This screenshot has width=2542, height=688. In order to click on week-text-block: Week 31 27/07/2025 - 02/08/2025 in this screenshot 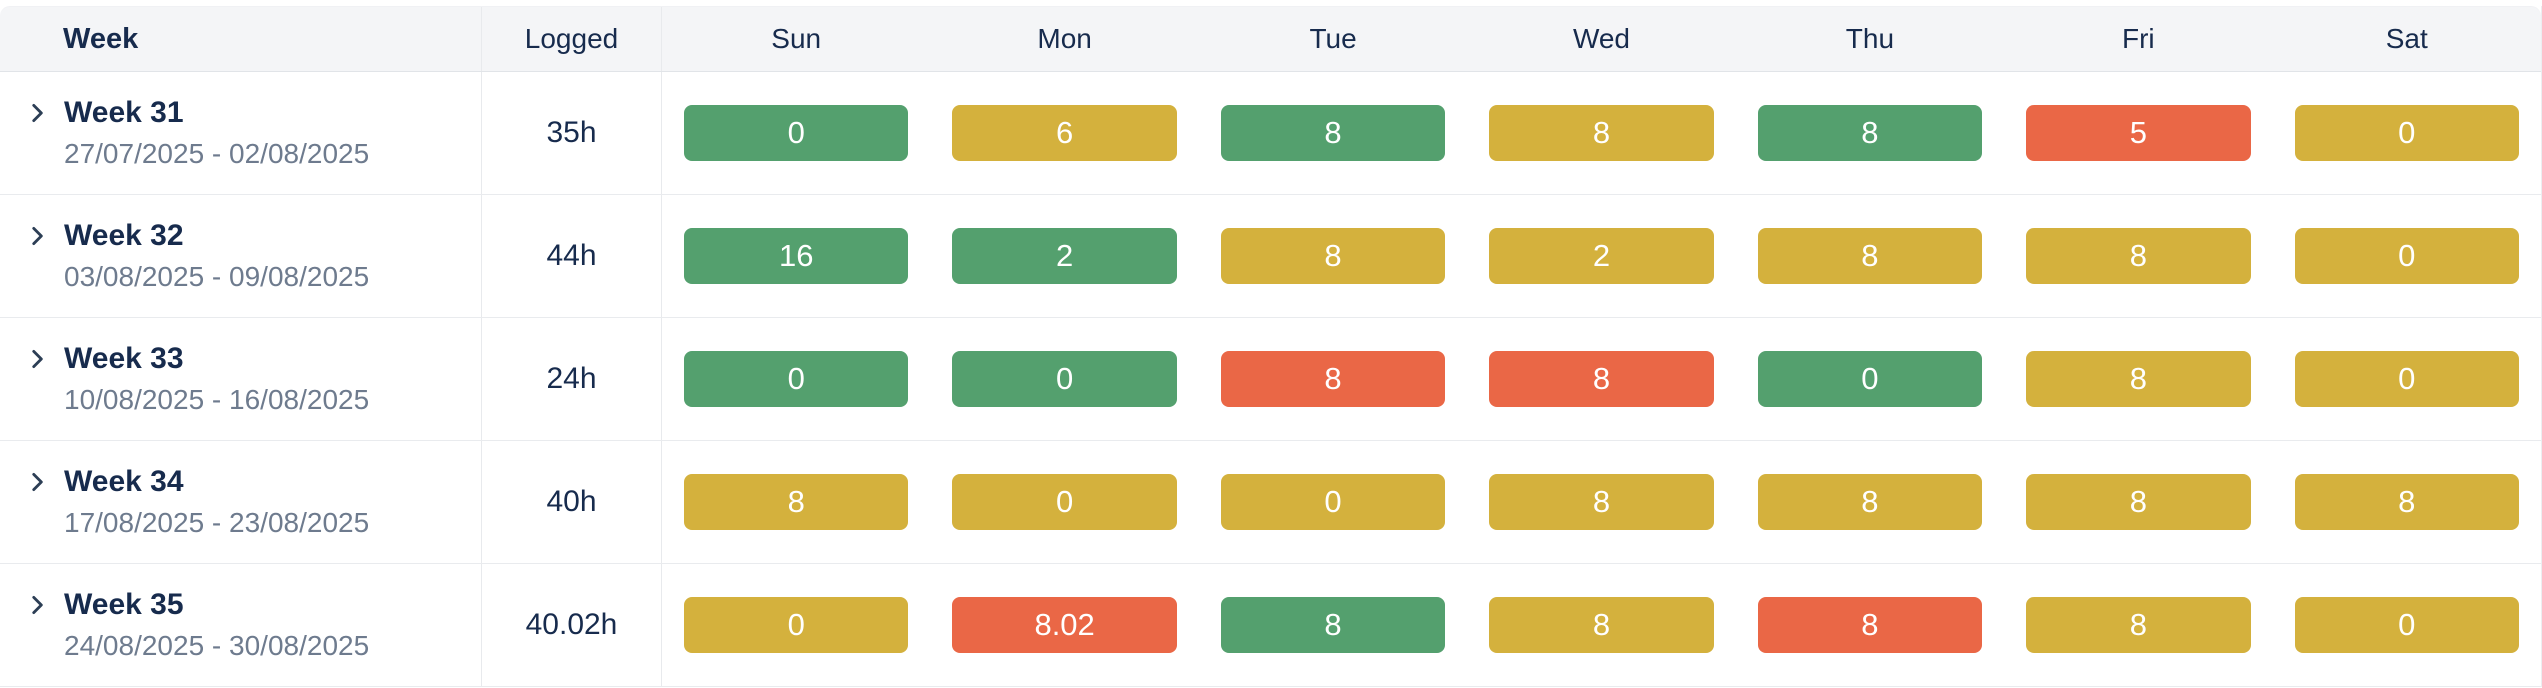, I will do `click(216, 133)`.